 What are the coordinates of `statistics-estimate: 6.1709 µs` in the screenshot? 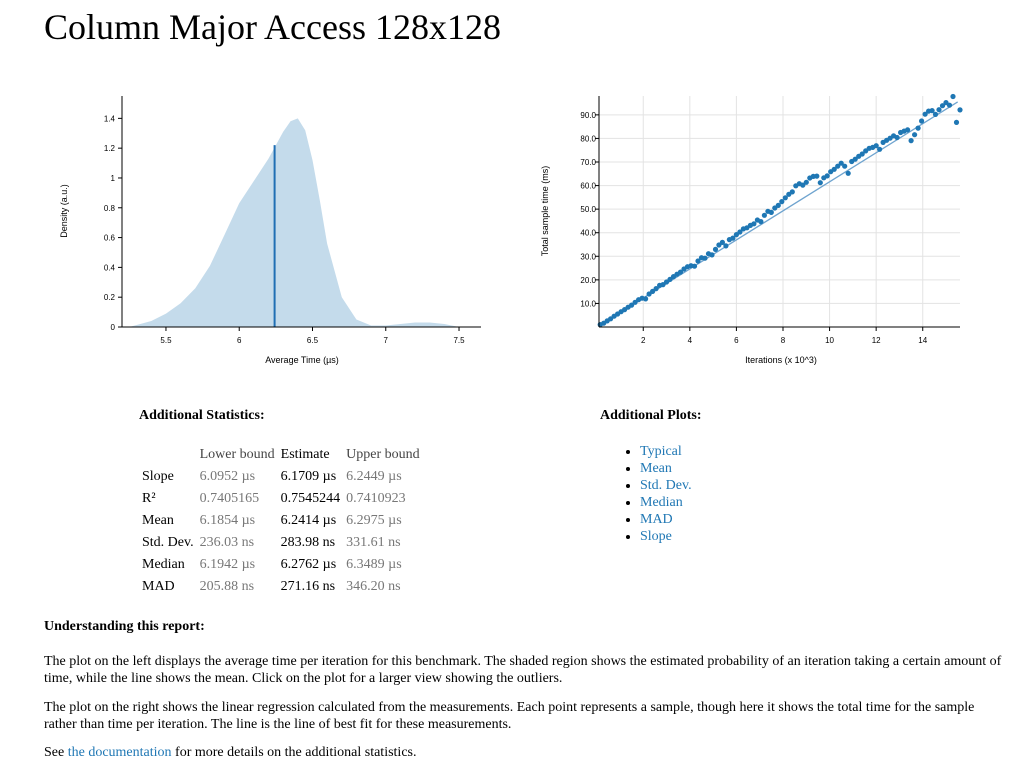 It's located at (308, 476).